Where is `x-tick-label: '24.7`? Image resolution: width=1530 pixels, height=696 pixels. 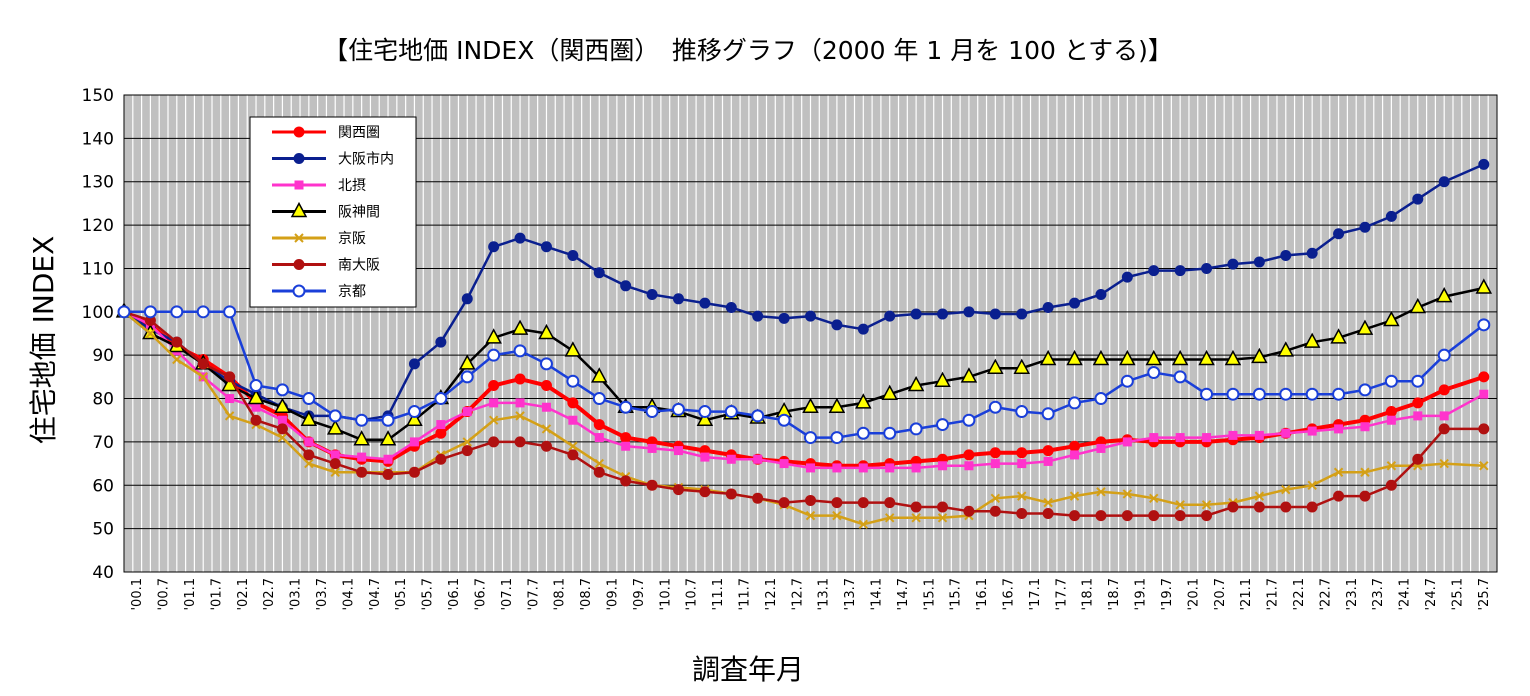 x-tick-label: '24.7 is located at coordinates (1431, 594).